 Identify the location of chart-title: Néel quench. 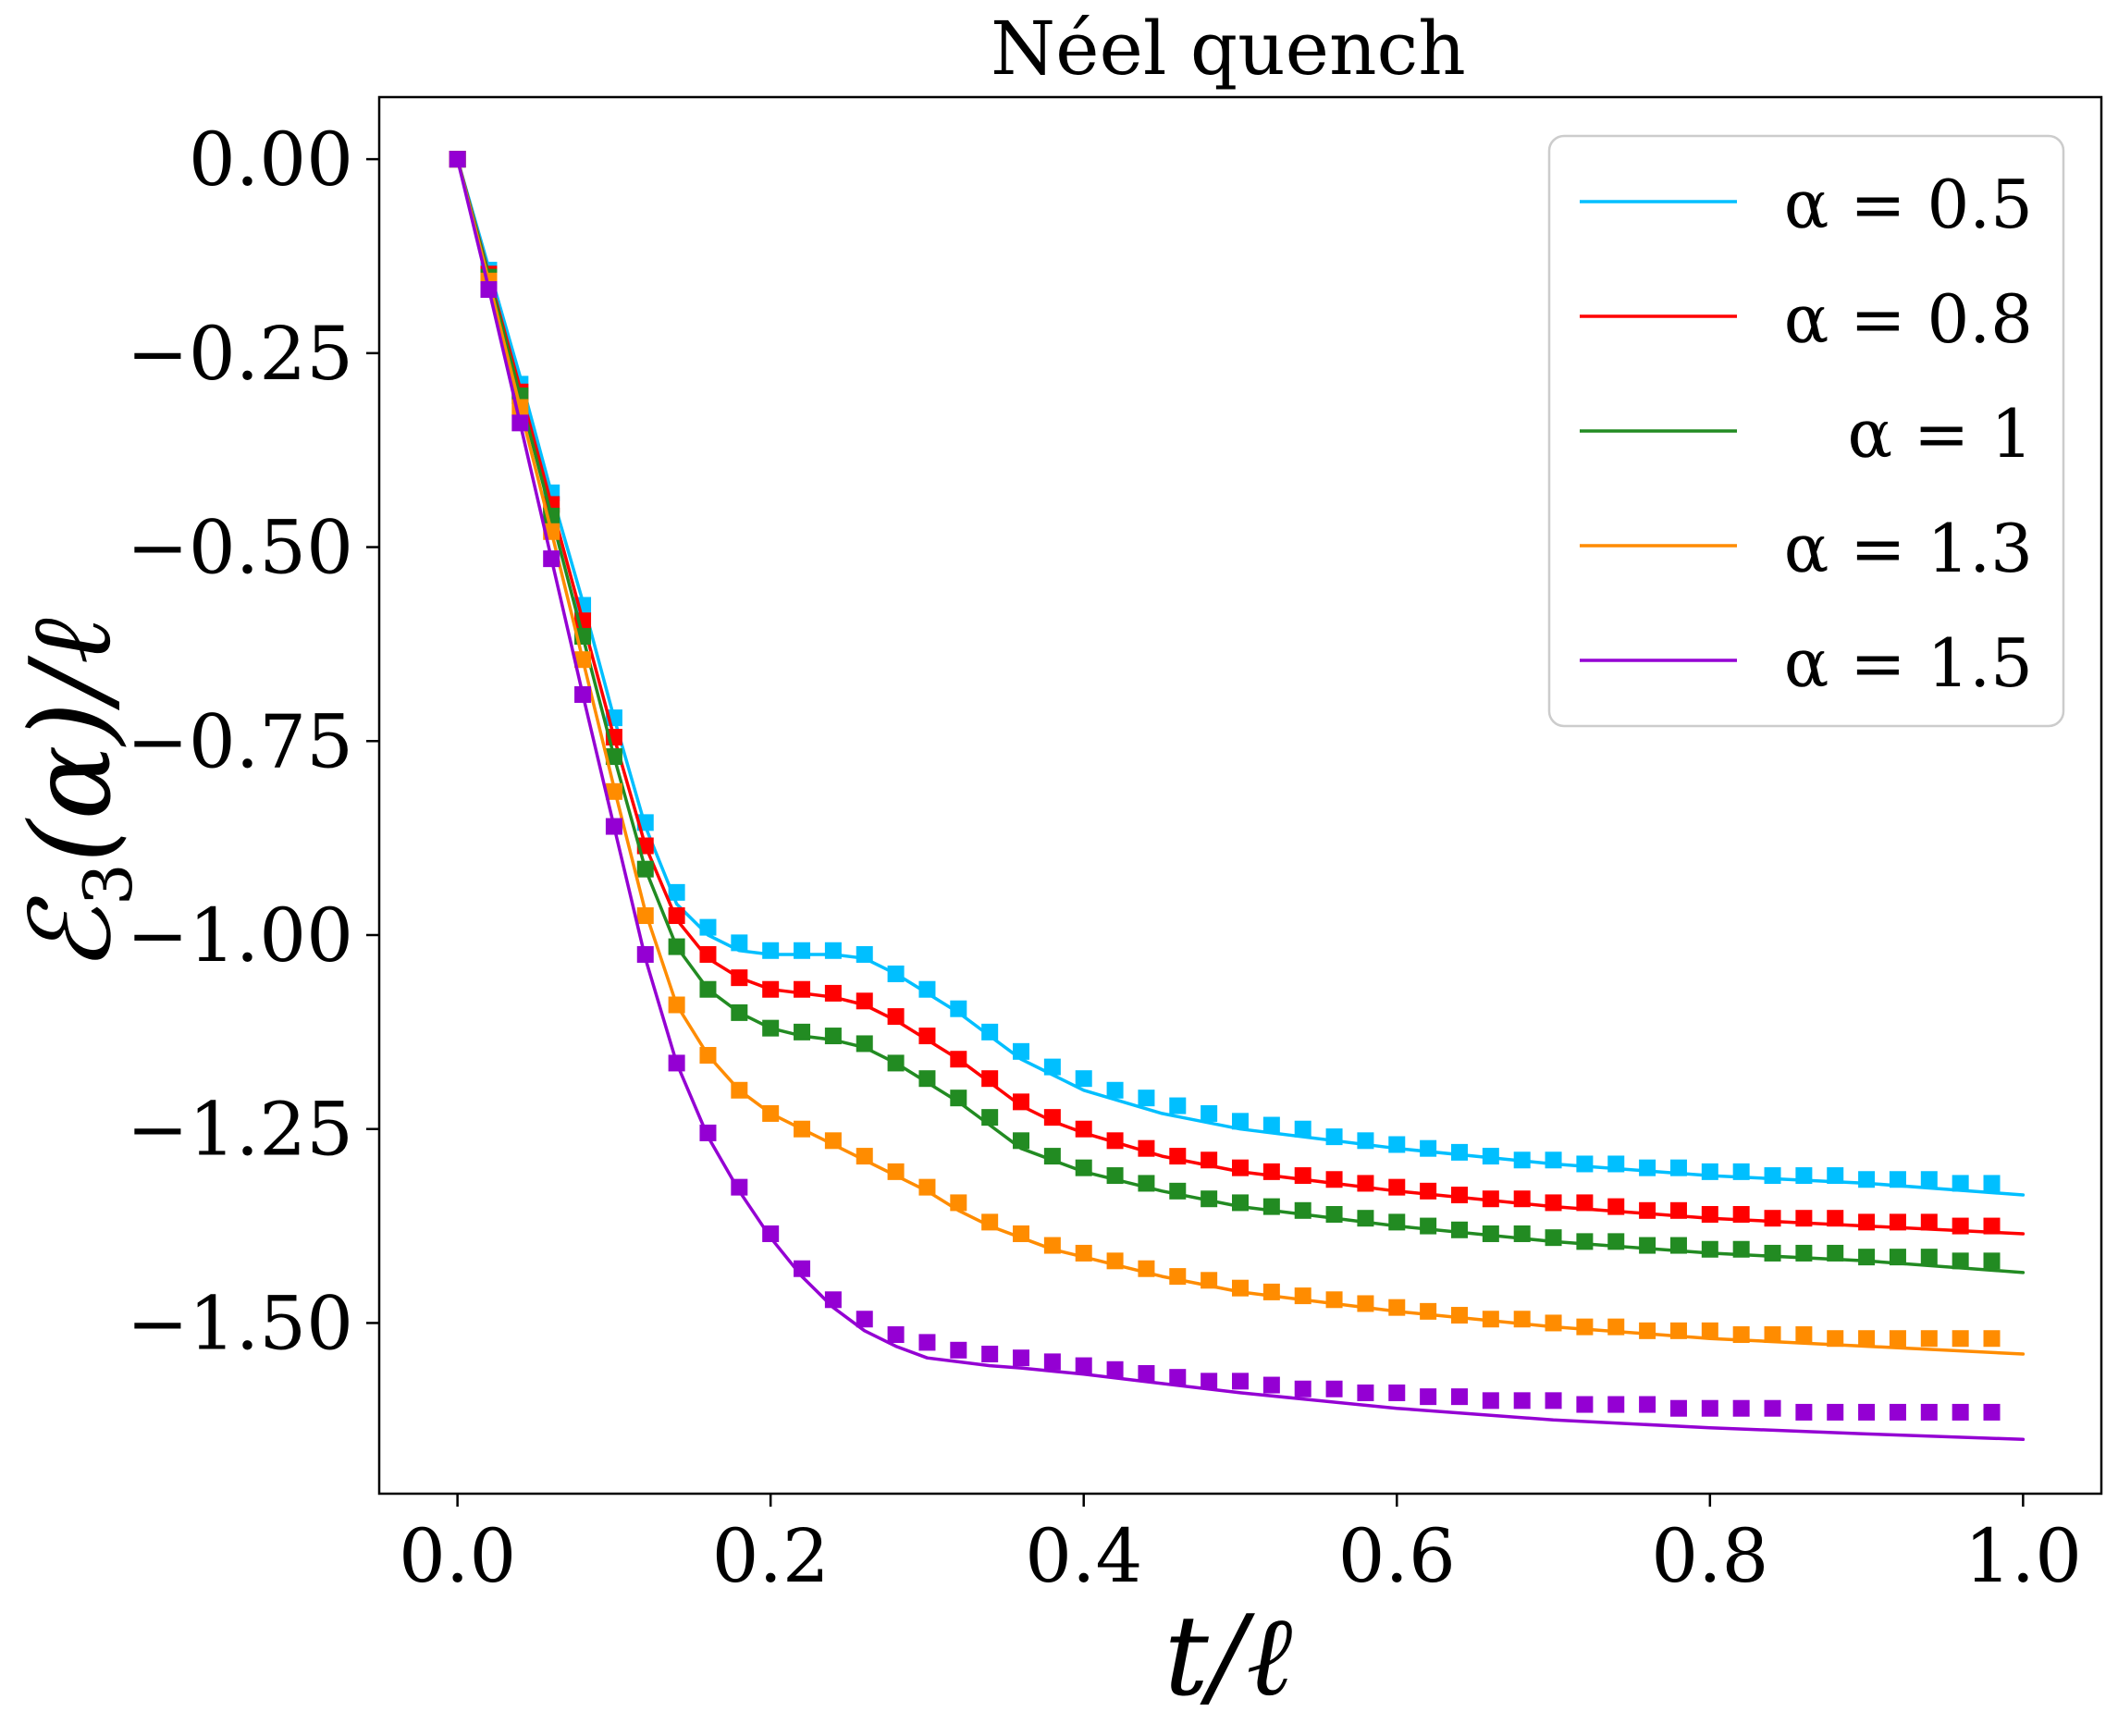
(1228, 49).